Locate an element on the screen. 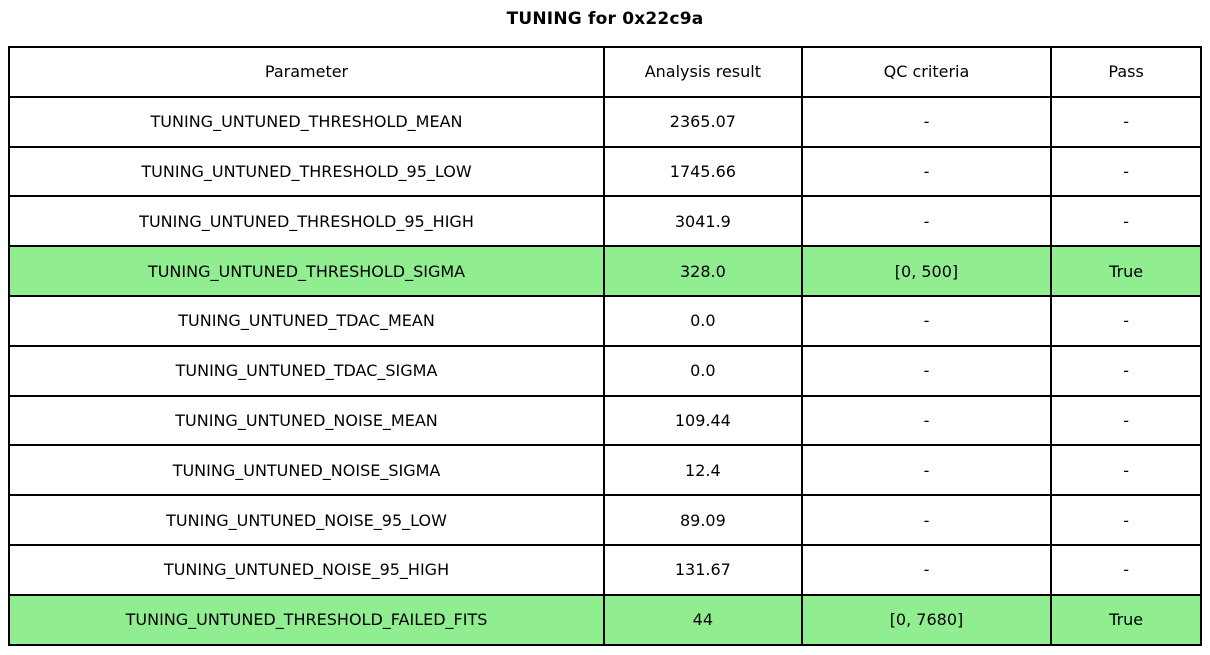  analysis-result-cell: 3041.9 is located at coordinates (703, 221).